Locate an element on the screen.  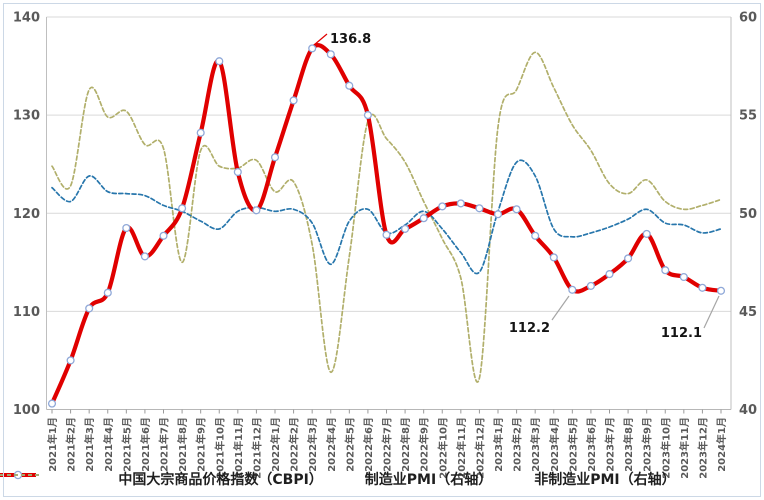
x-axis-label: 2021年1月 is located at coordinates (52, 444).